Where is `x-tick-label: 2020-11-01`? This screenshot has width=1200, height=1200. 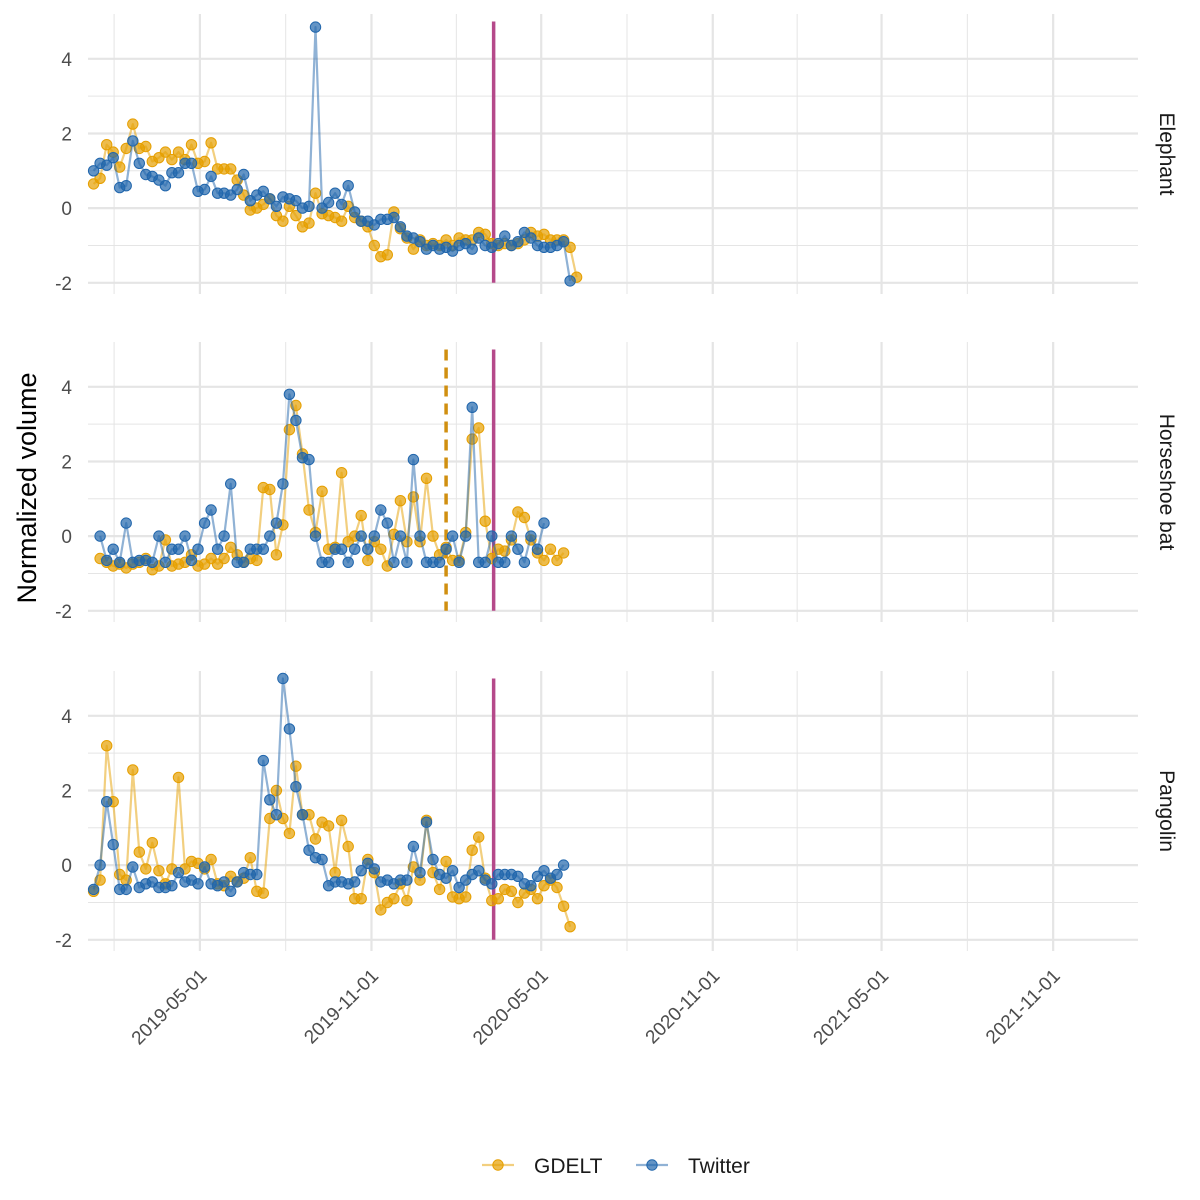 x-tick-label: 2020-11-01 is located at coordinates (683, 1007).